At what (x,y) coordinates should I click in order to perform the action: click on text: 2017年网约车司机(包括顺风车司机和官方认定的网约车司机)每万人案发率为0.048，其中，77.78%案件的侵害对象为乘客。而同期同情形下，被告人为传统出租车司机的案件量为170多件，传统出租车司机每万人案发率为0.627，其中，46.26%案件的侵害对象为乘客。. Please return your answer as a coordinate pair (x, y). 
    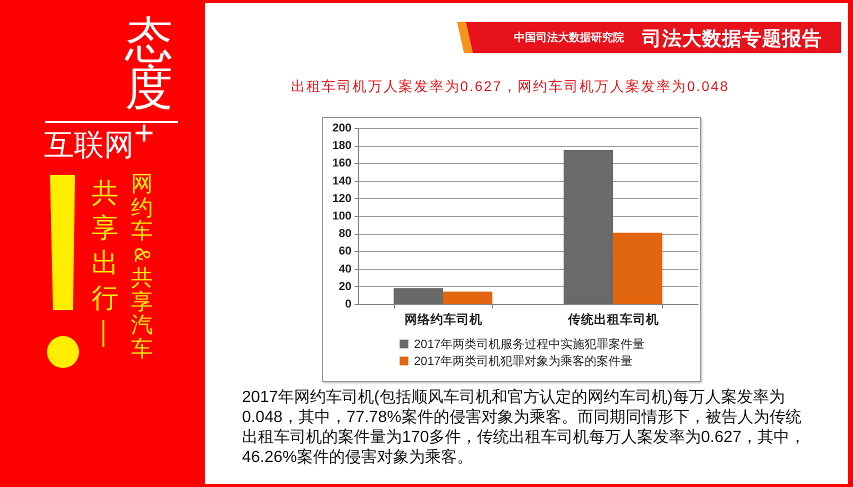
    Looking at the image, I should click on (524, 427).